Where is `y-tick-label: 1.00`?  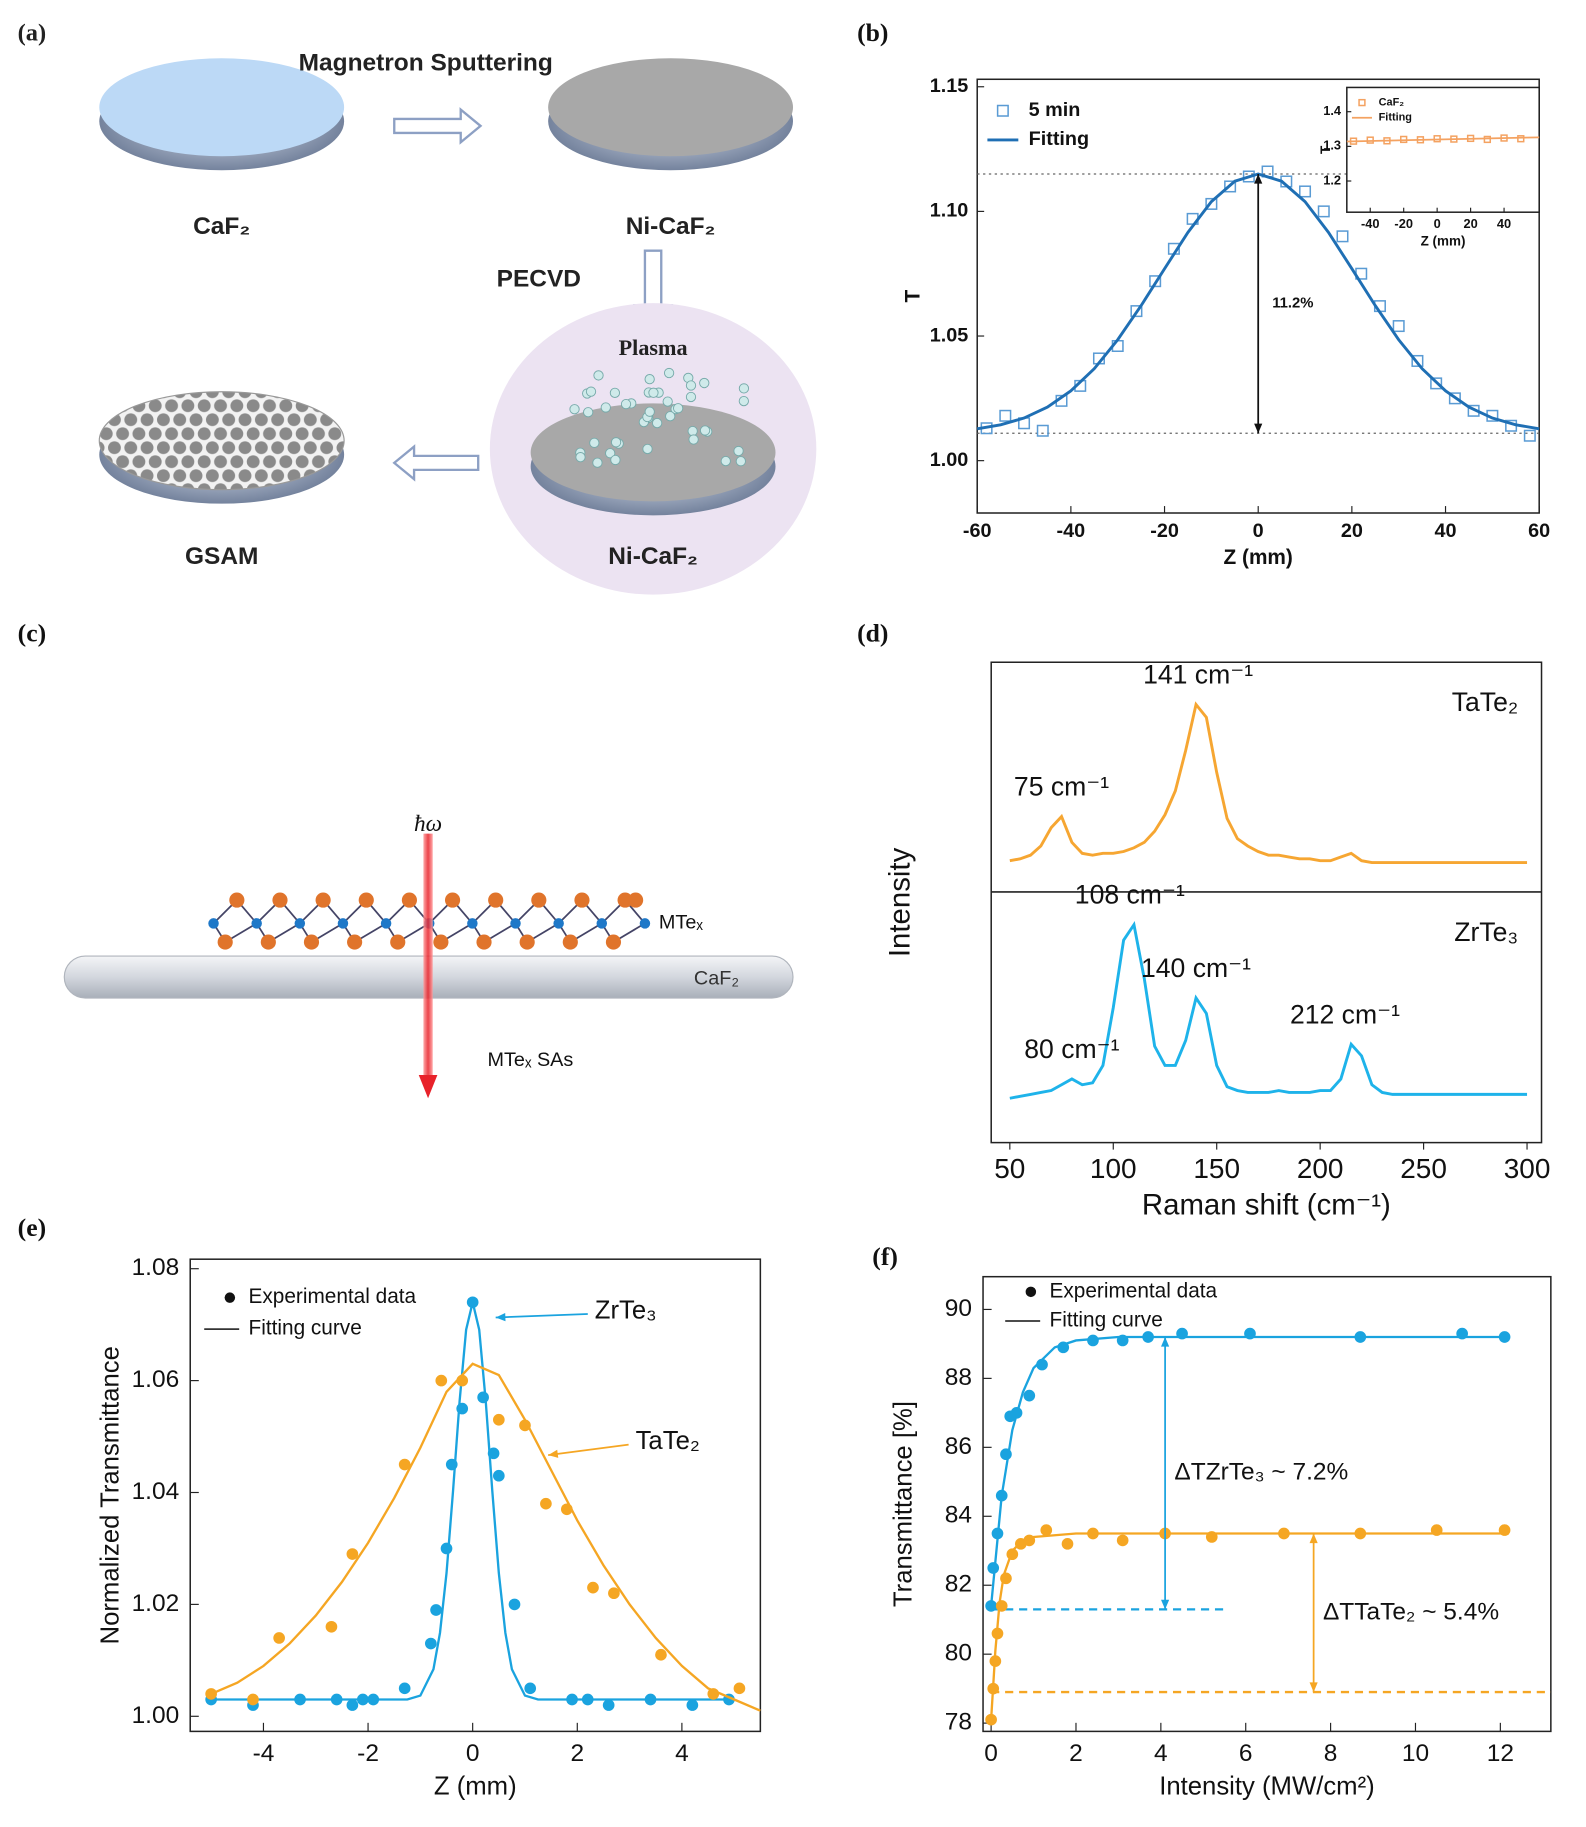 y-tick-label: 1.00 is located at coordinates (949, 460).